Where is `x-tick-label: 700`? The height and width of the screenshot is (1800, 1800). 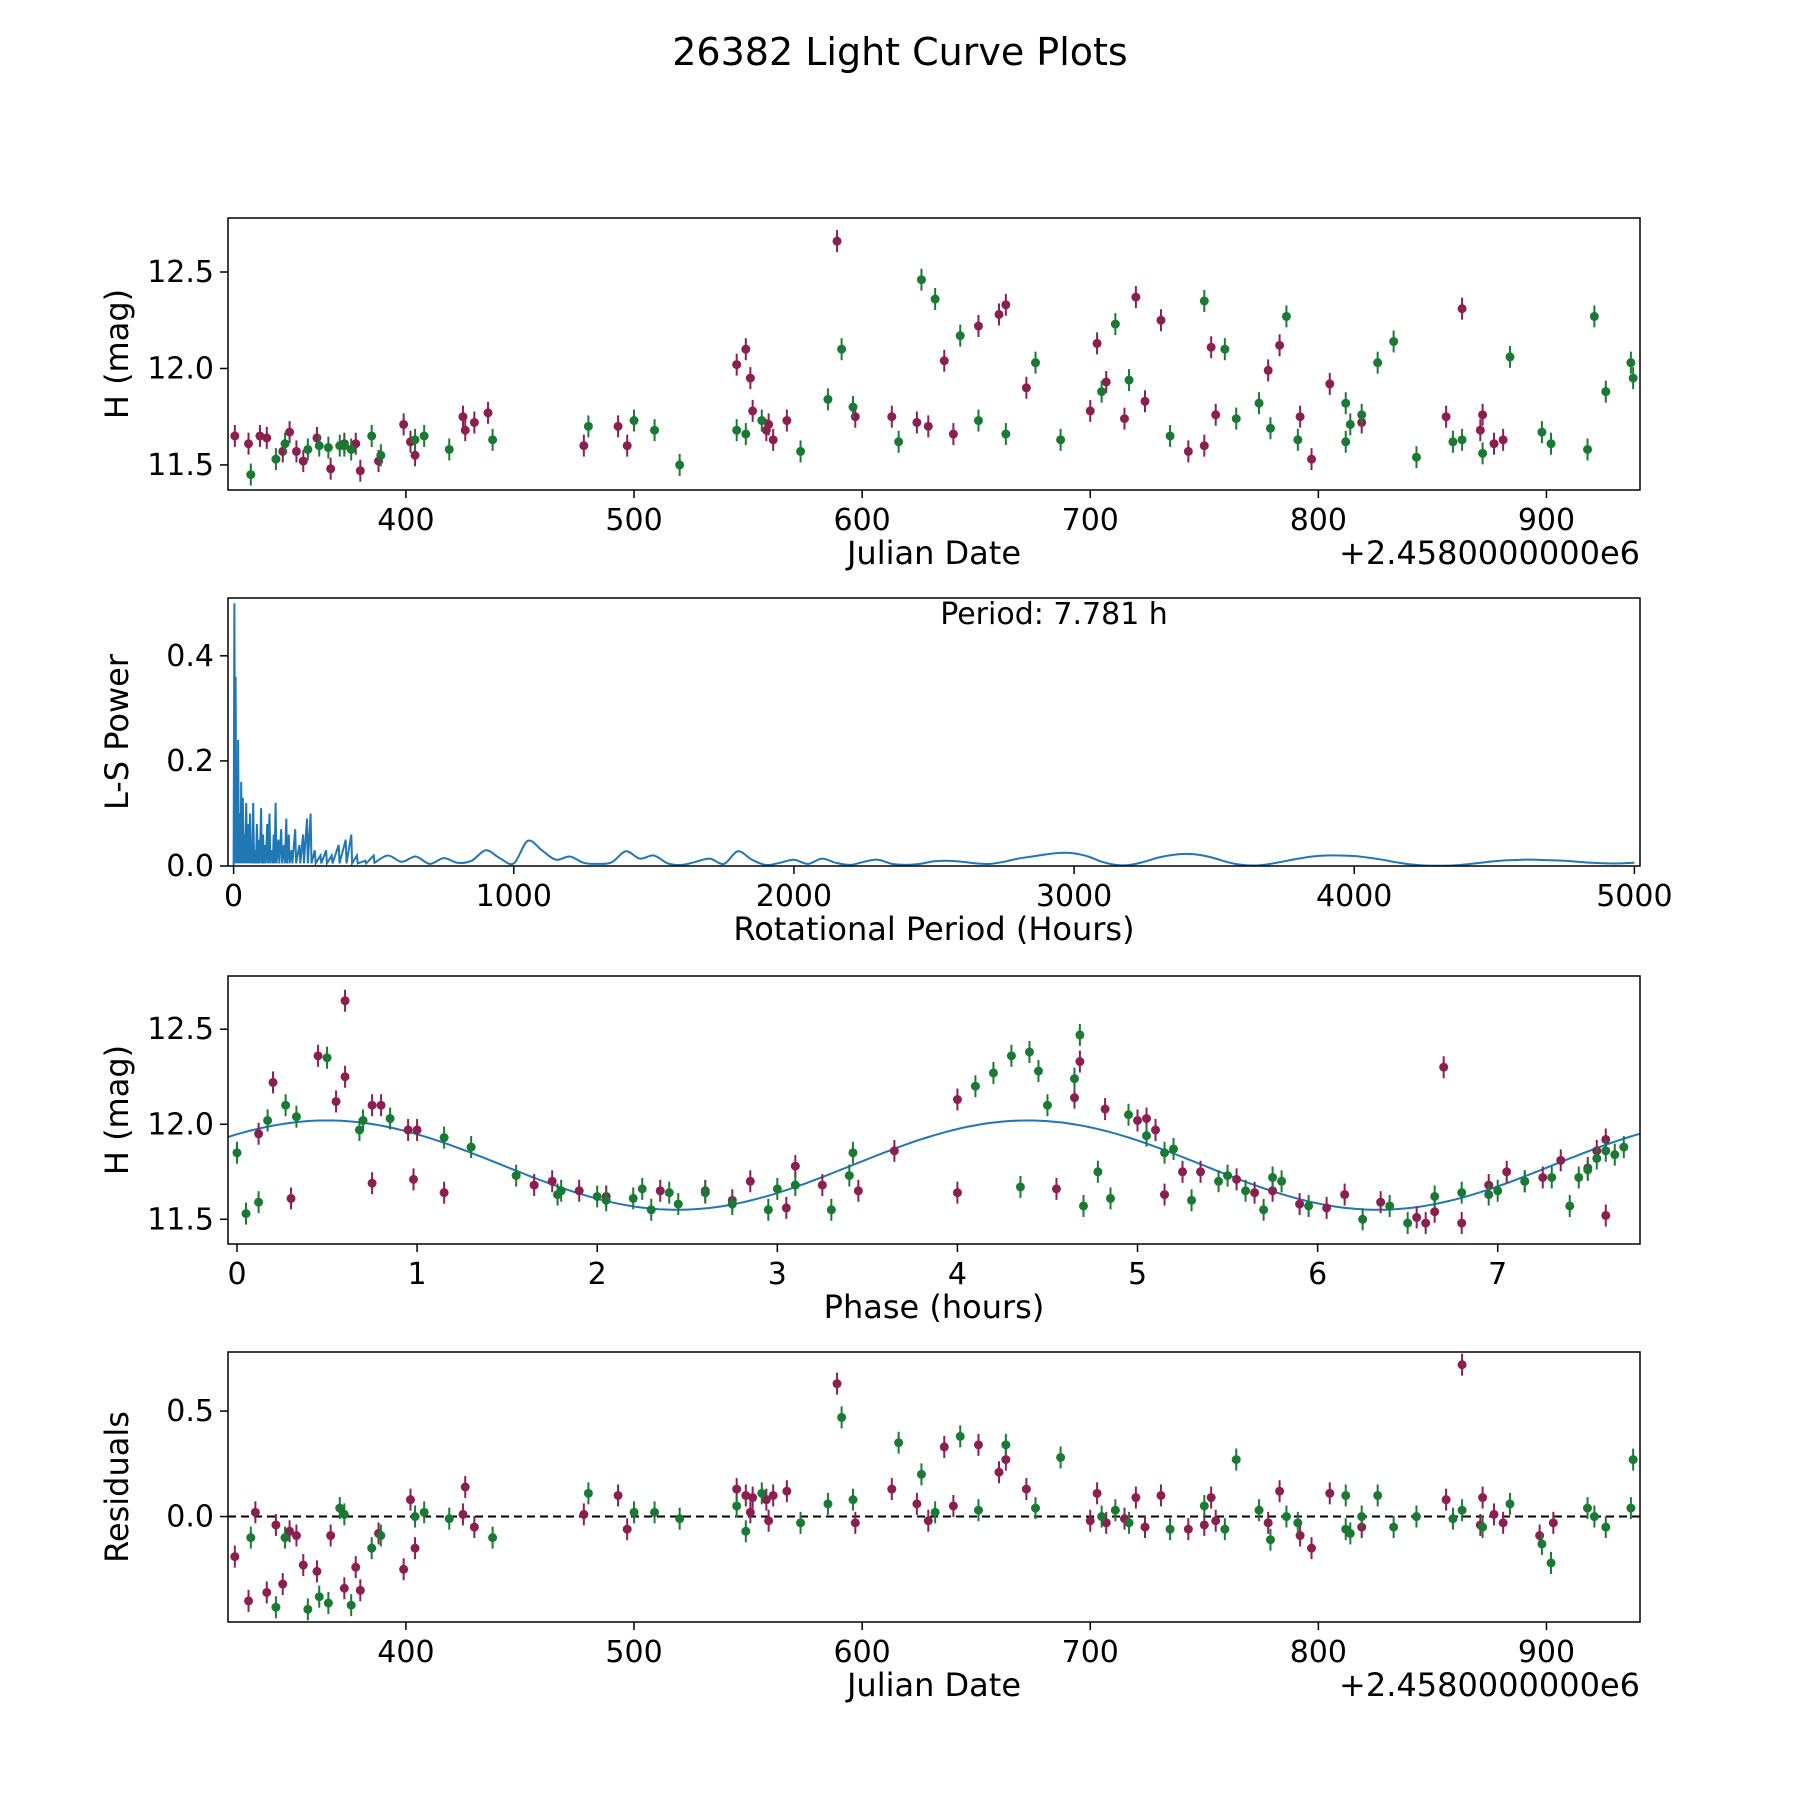 x-tick-label: 700 is located at coordinates (1090, 1652).